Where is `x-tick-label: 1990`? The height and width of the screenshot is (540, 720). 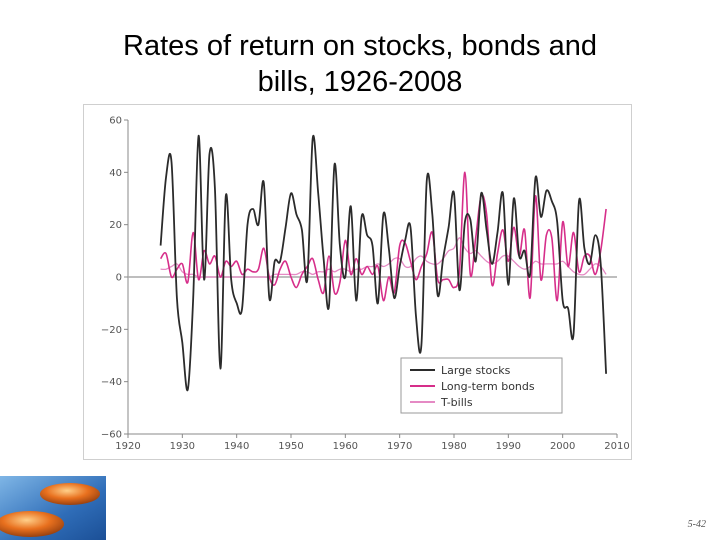
x-tick-label: 1990 is located at coordinates (508, 446).